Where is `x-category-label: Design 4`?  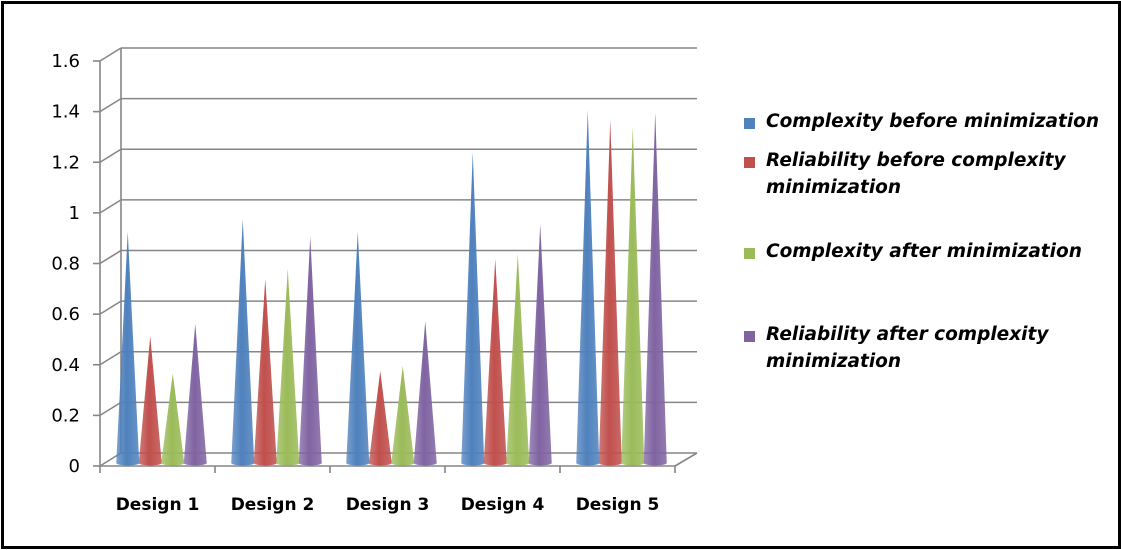 x-category-label: Design 4 is located at coordinates (503, 505).